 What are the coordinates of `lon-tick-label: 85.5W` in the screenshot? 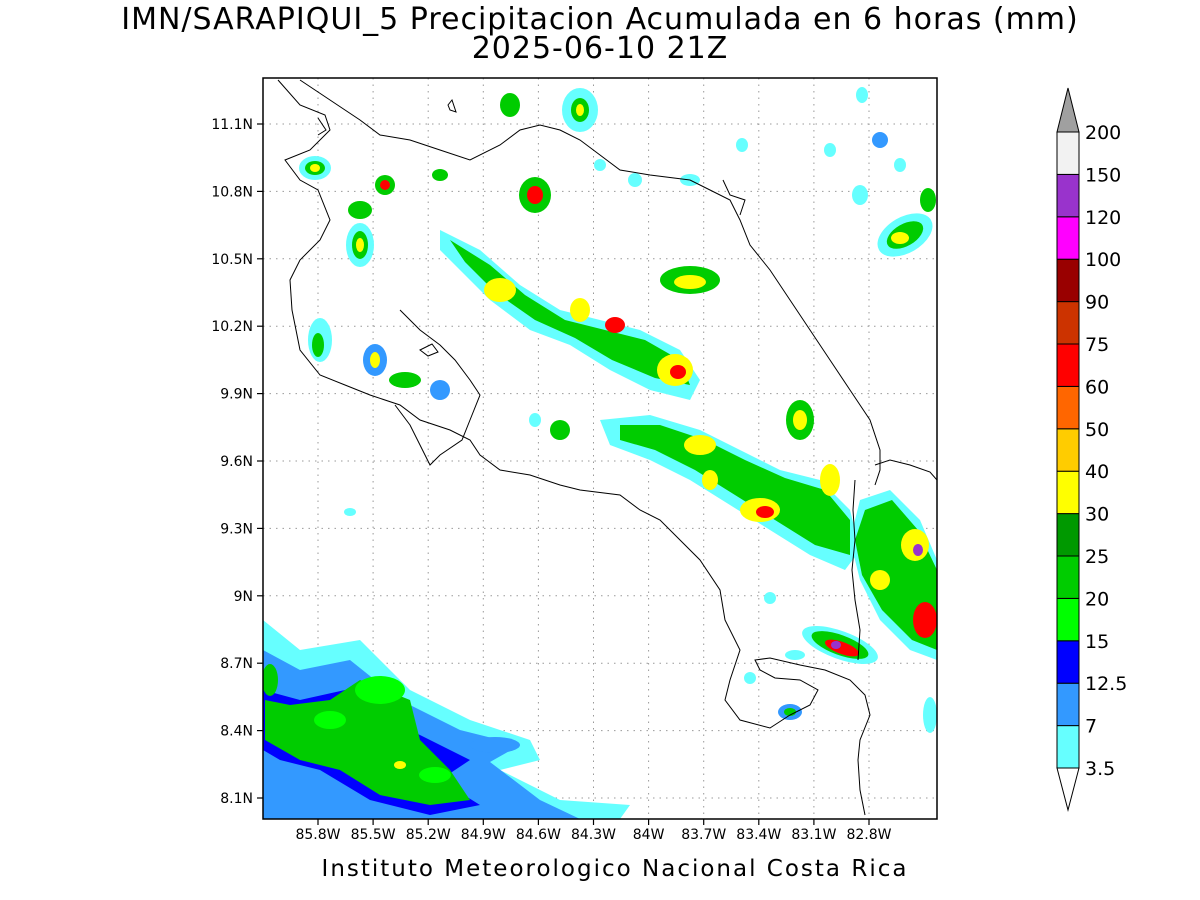 It's located at (373, 835).